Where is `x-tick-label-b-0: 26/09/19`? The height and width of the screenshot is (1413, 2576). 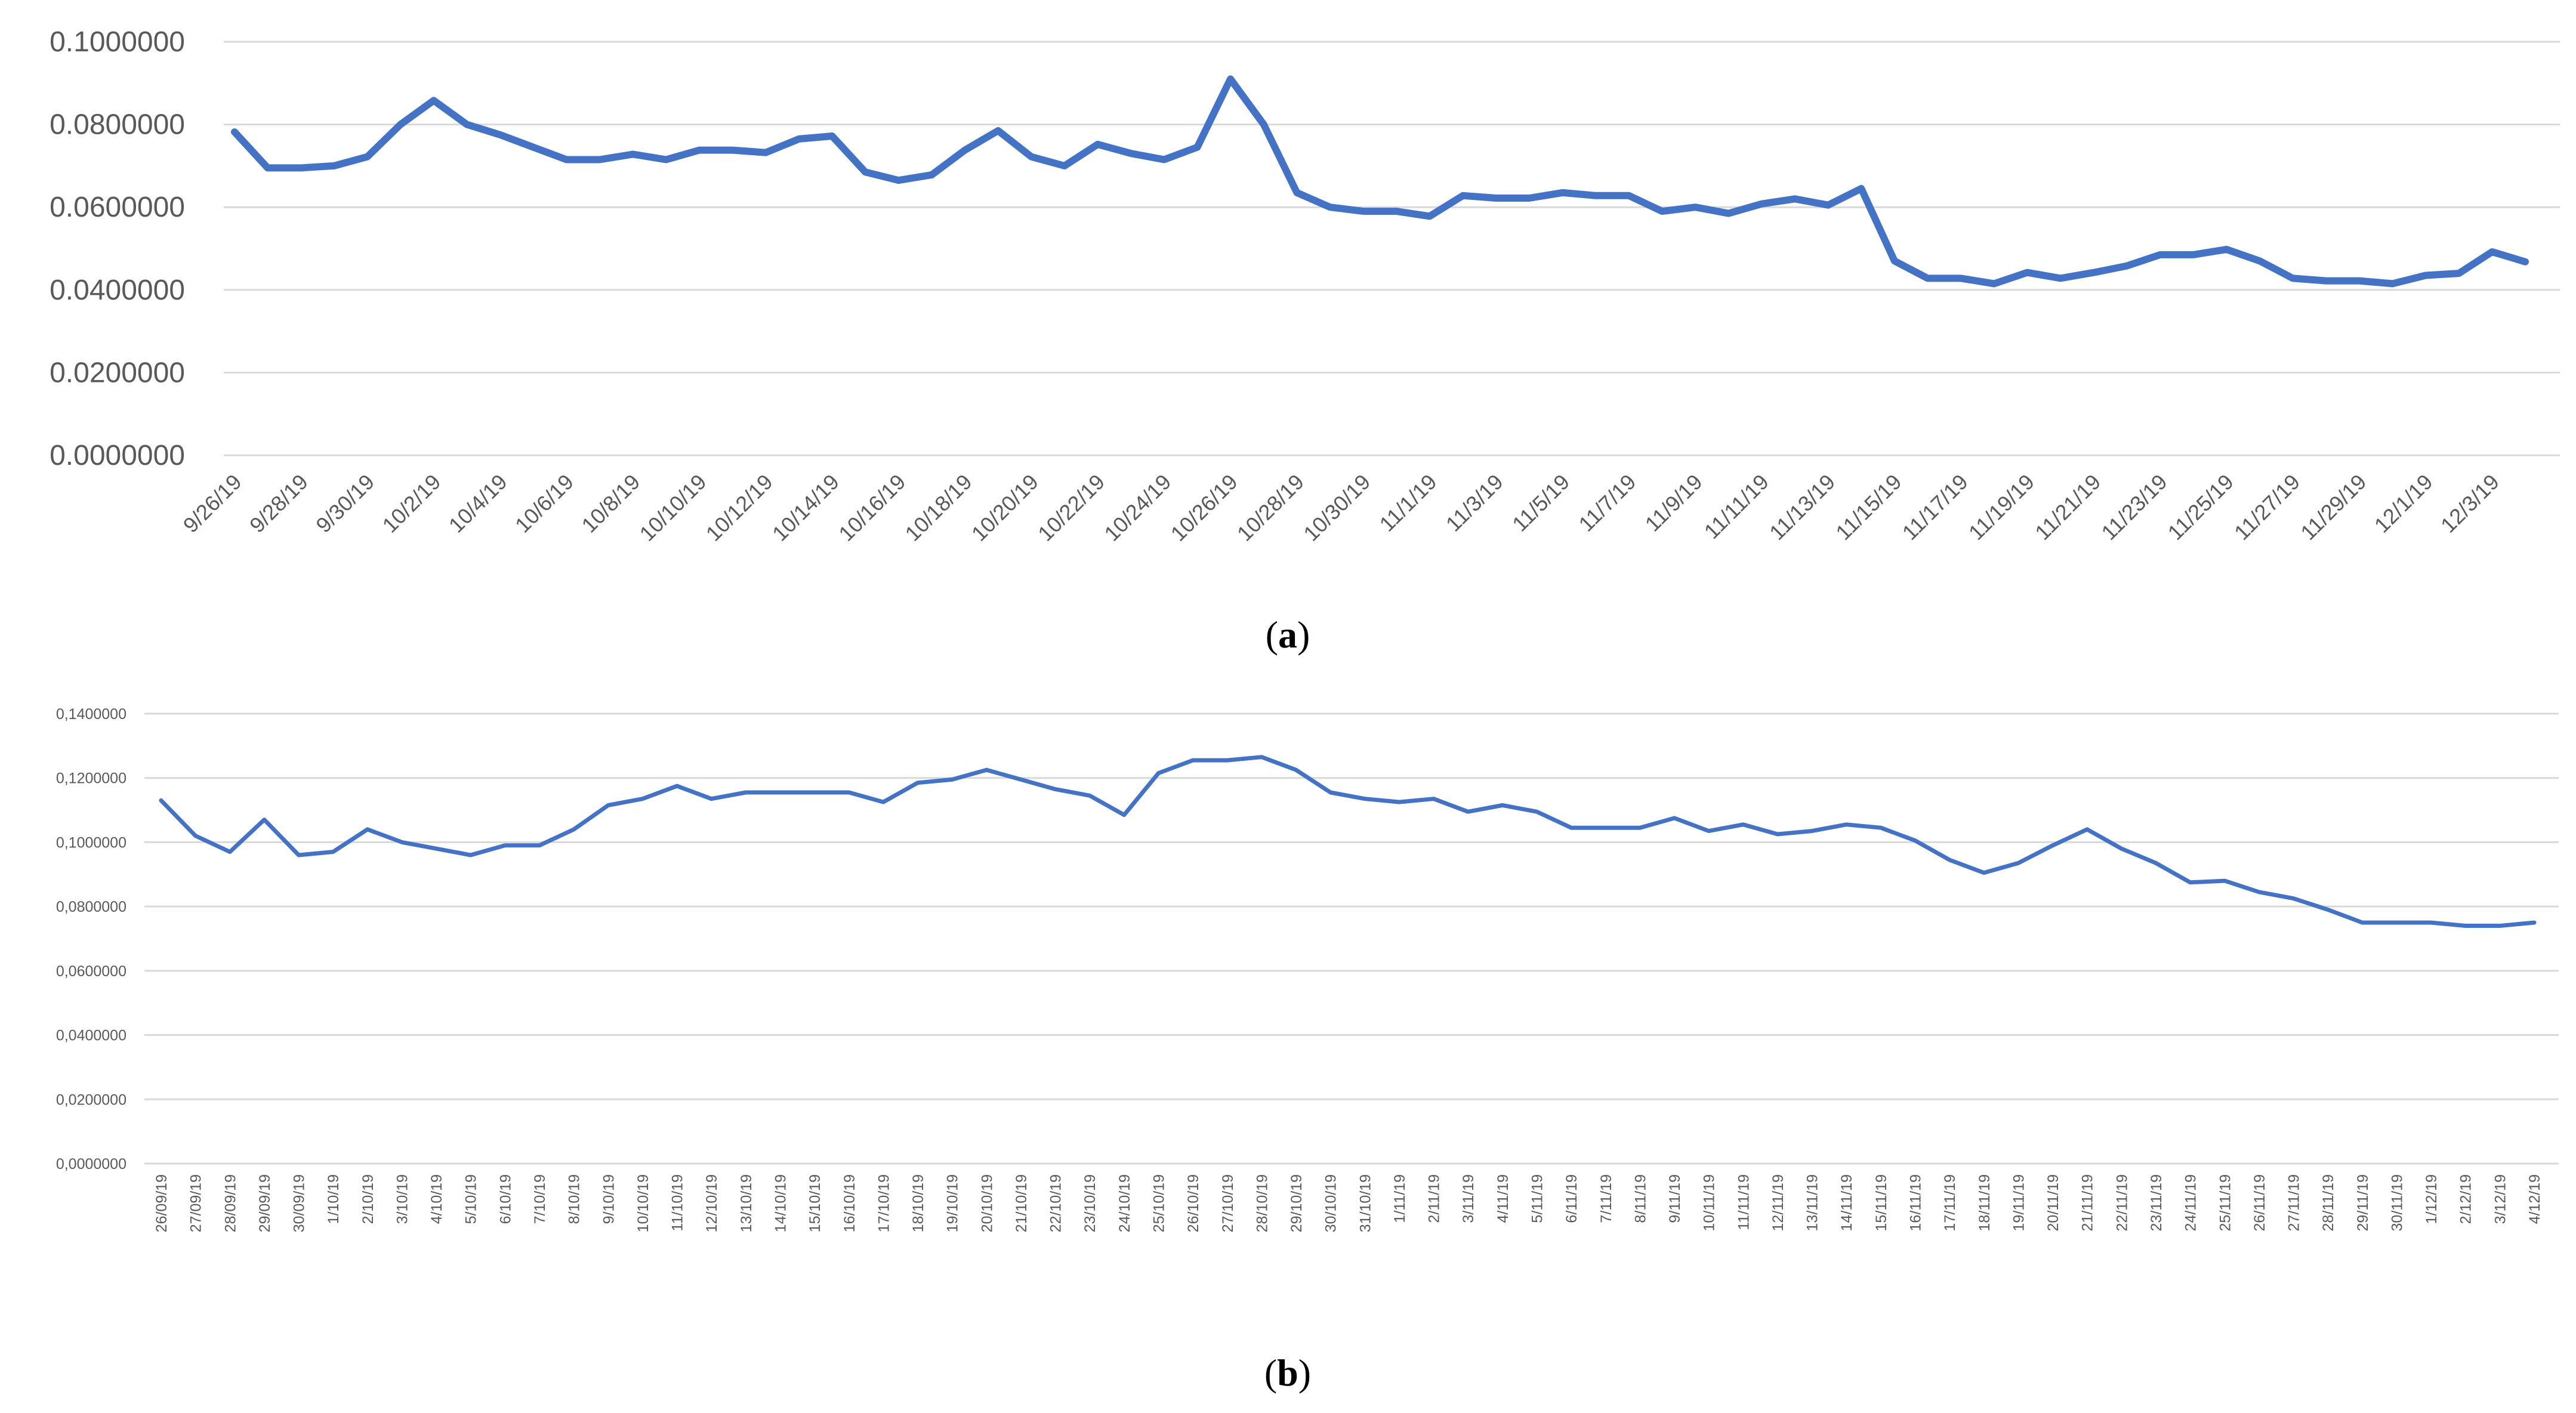
x-tick-label-b-0: 26/09/19 is located at coordinates (161, 1203).